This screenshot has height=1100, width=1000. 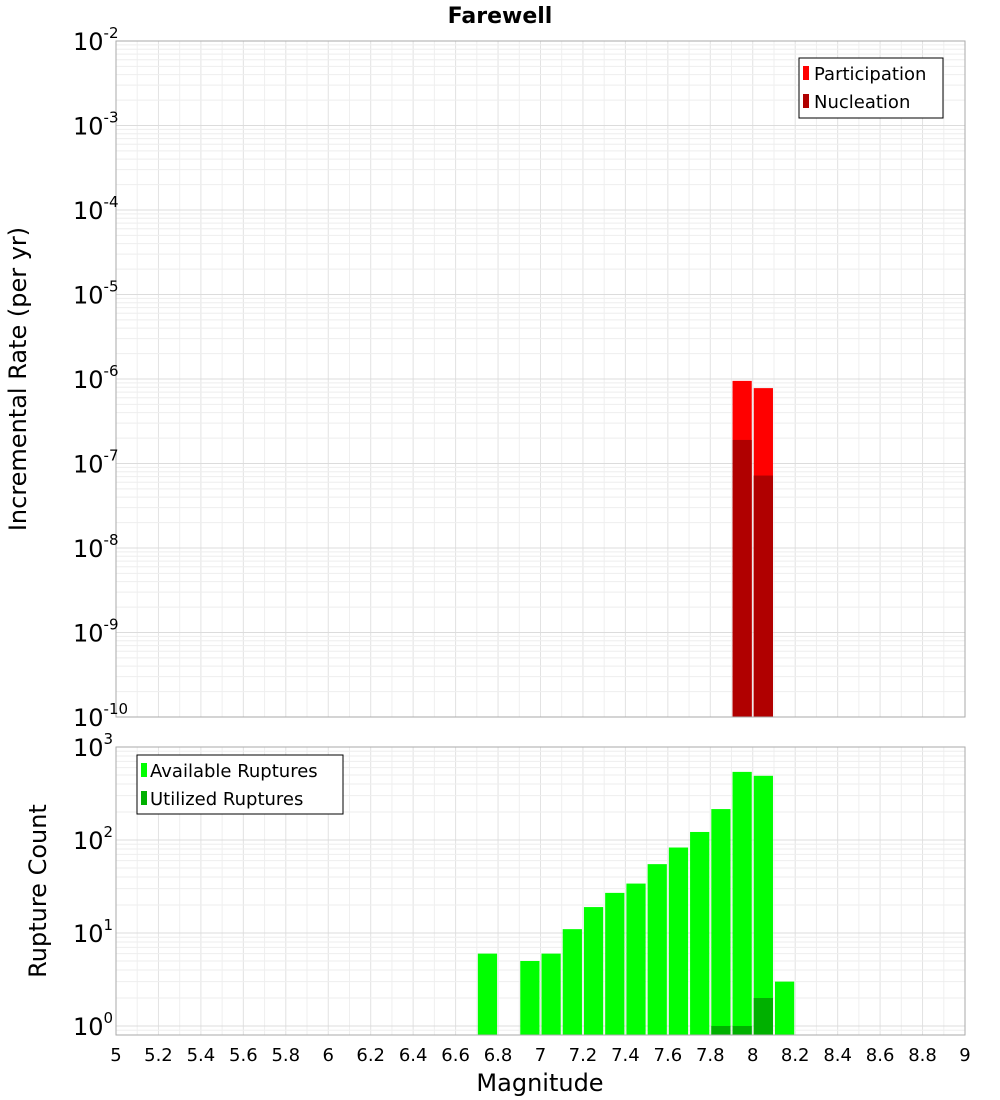 What do you see at coordinates (625, 1055) in the screenshot?
I see `x-tick-label: 7.4` at bounding box center [625, 1055].